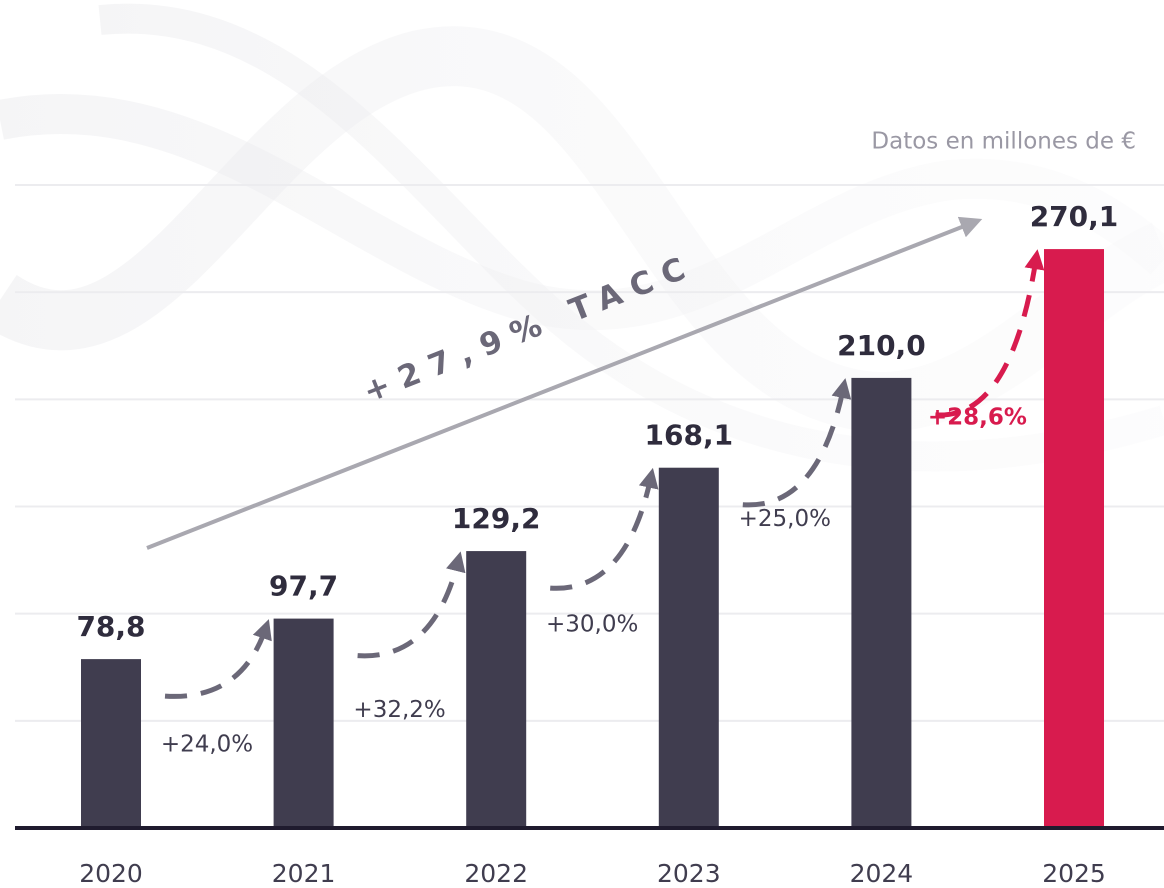 This screenshot has width=1164, height=888. Describe the element at coordinates (111, 873) in the screenshot. I see `x-tick-label: 2020` at that location.